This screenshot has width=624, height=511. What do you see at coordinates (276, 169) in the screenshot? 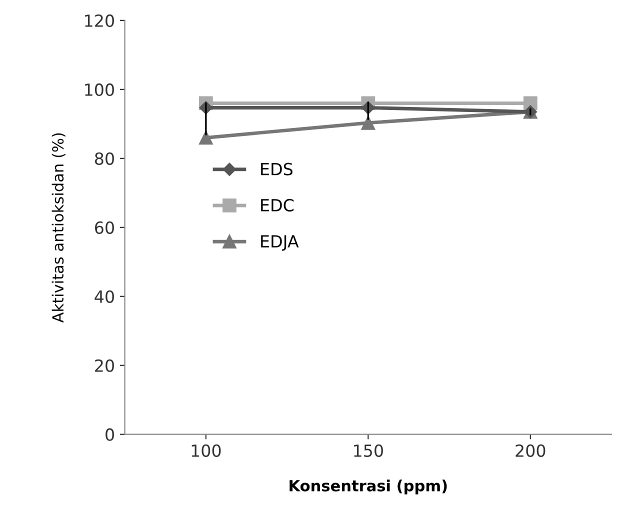
I see `legend-label: EDS` at bounding box center [276, 169].